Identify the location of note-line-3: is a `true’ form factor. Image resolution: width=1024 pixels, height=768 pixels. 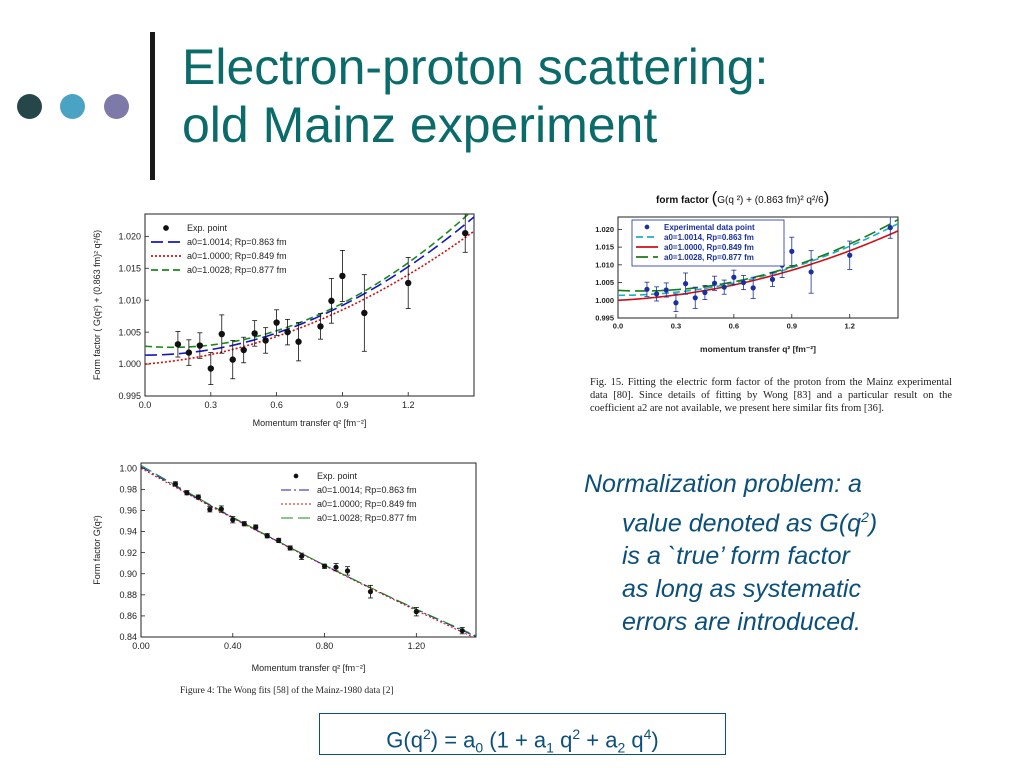
(736, 556).